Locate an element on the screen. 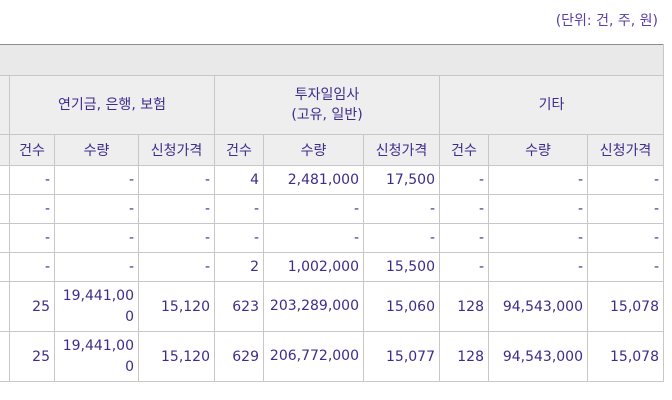  table-row: - - - 4 2,481,000 17,500 - - - is located at coordinates (332, 180).